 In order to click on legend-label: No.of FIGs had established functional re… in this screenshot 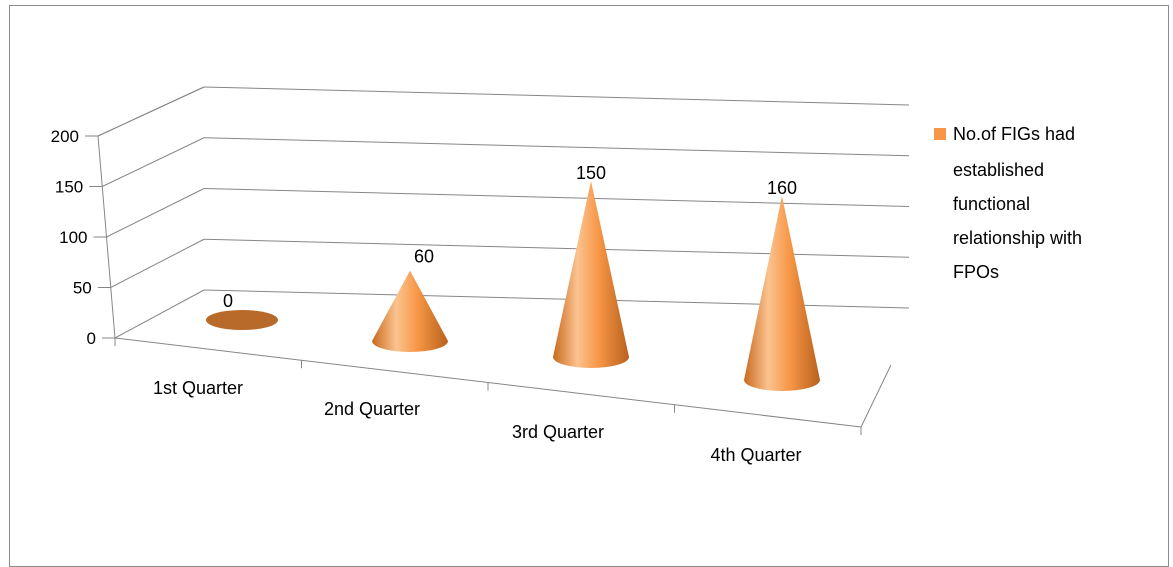, I will do `click(1020, 203)`.